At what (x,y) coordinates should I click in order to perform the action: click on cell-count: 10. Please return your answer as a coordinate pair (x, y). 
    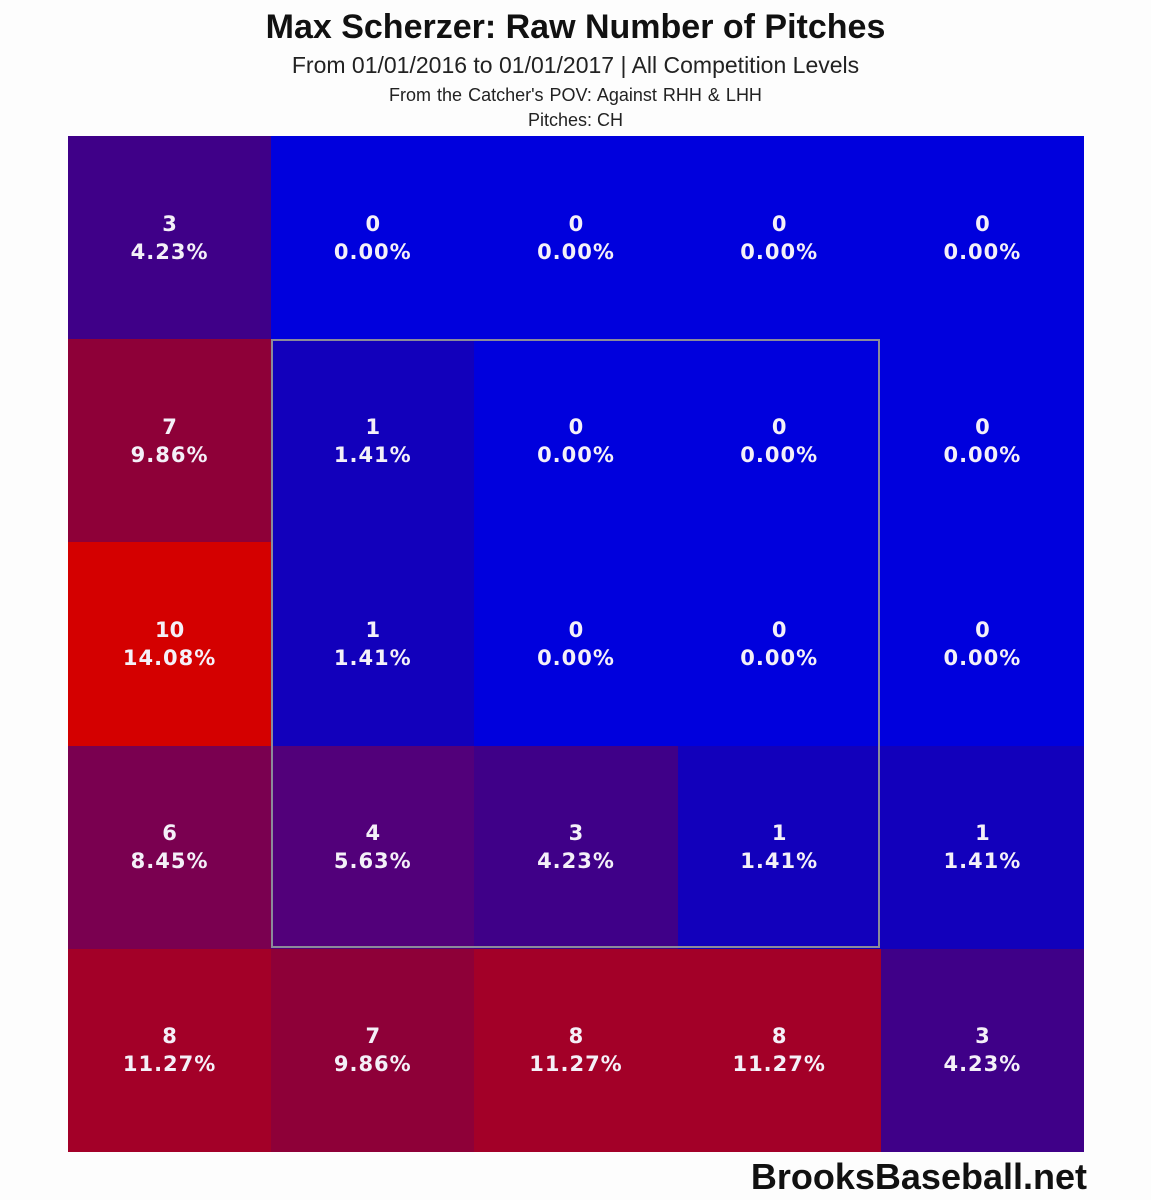
    Looking at the image, I should click on (169, 629).